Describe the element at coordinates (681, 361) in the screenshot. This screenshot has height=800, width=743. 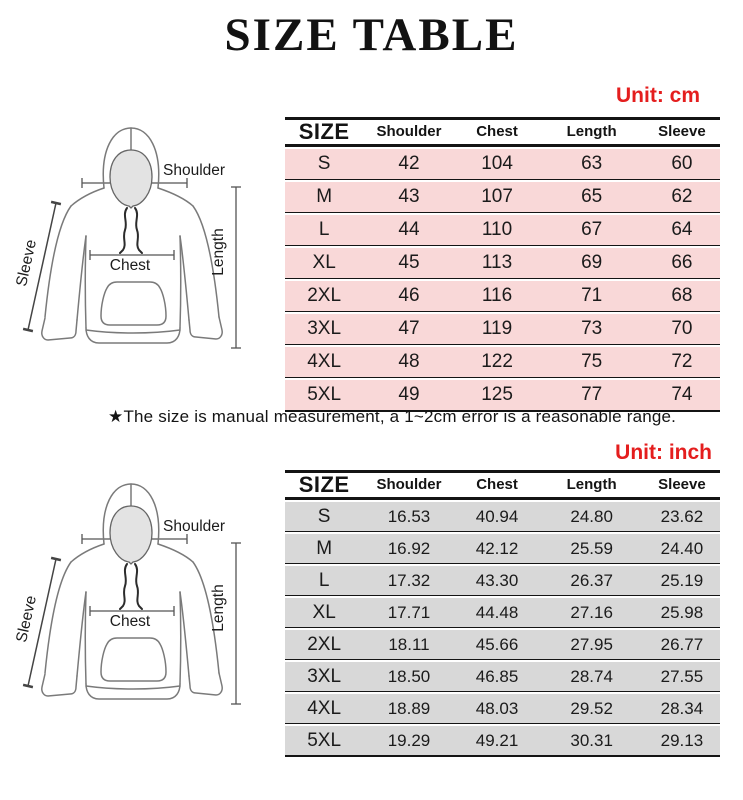
I see `value-cell: 72` at that location.